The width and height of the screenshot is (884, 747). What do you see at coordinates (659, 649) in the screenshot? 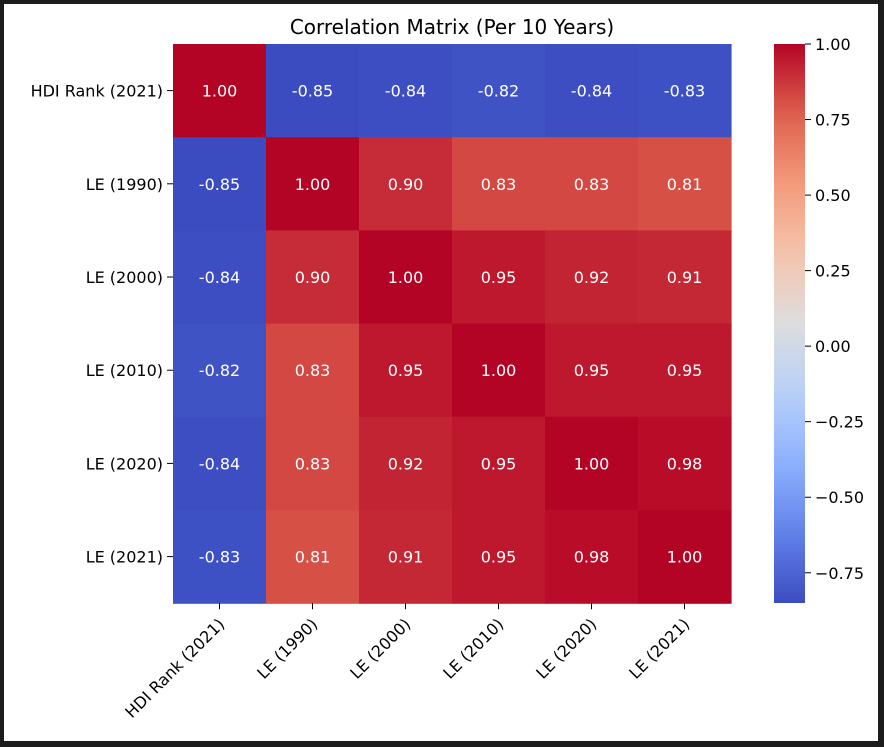
I see `x-tick-label: LE (2021)` at bounding box center [659, 649].